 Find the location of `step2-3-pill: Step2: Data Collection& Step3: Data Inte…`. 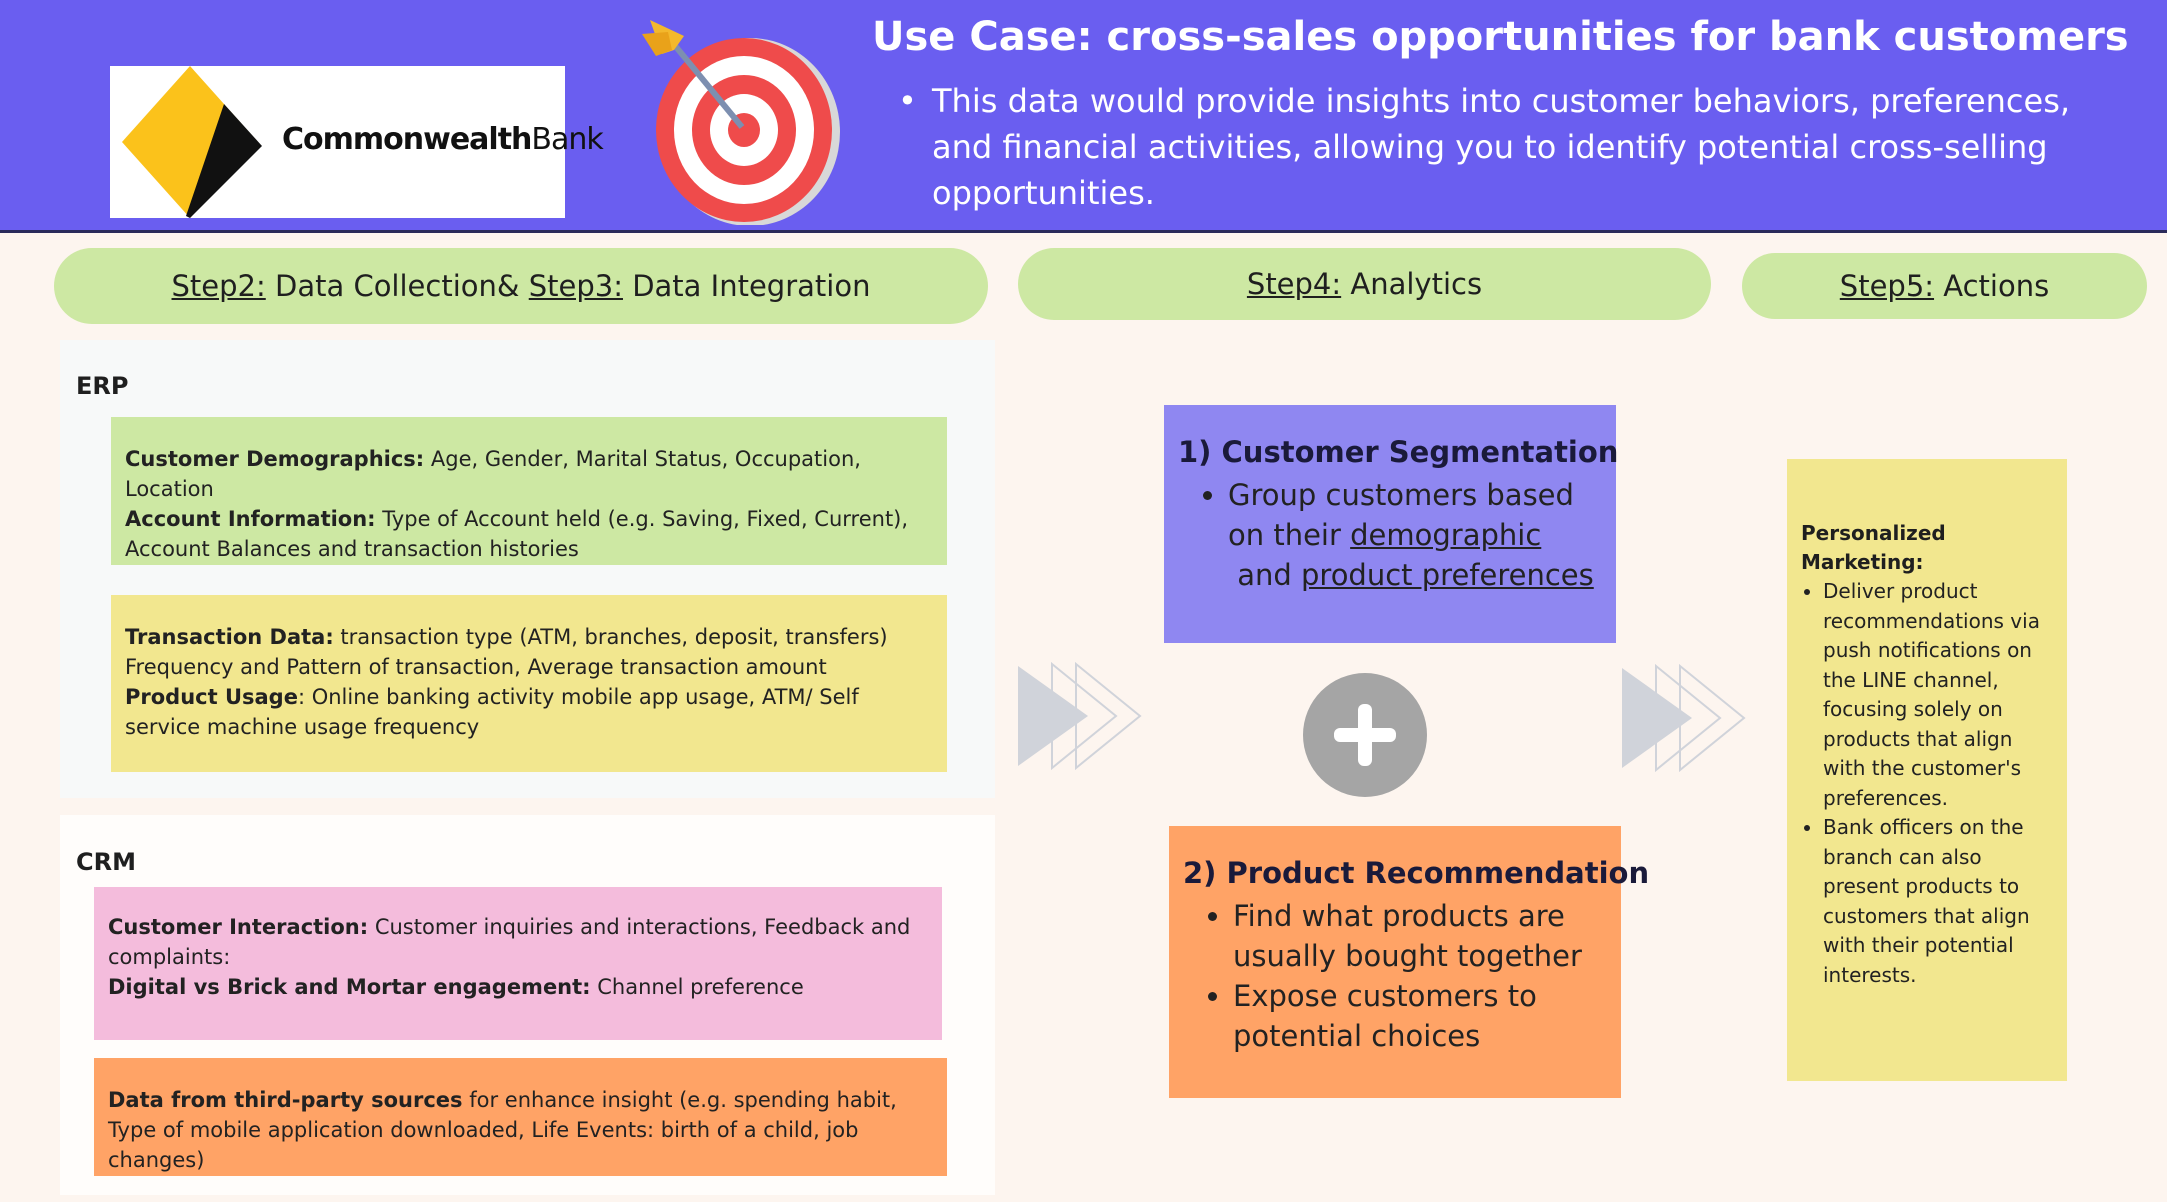

step2-3-pill: Step2: Data Collection& Step3: Data Inte… is located at coordinates (521, 286).